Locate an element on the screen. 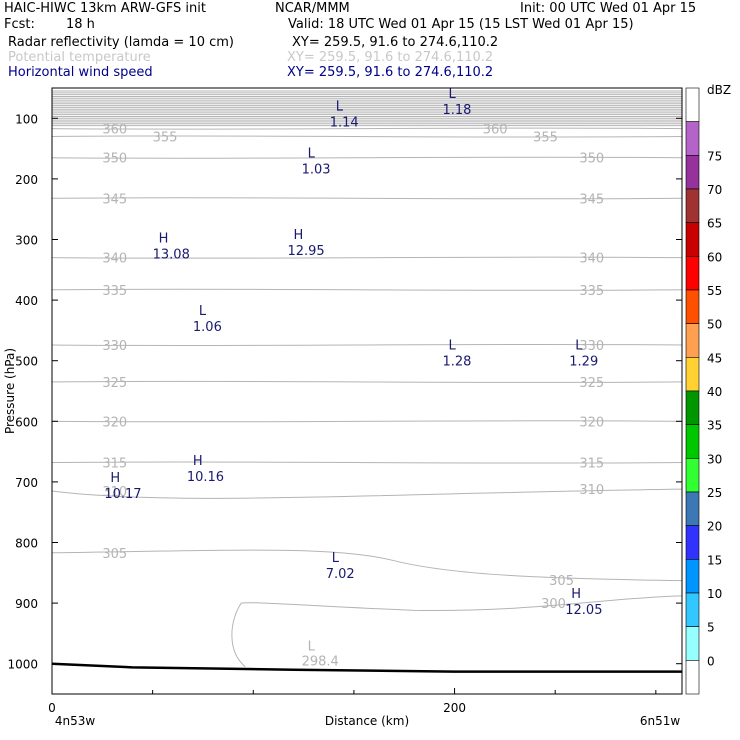 This screenshot has width=740, height=740. colorbar-label: 70 is located at coordinates (714, 190).